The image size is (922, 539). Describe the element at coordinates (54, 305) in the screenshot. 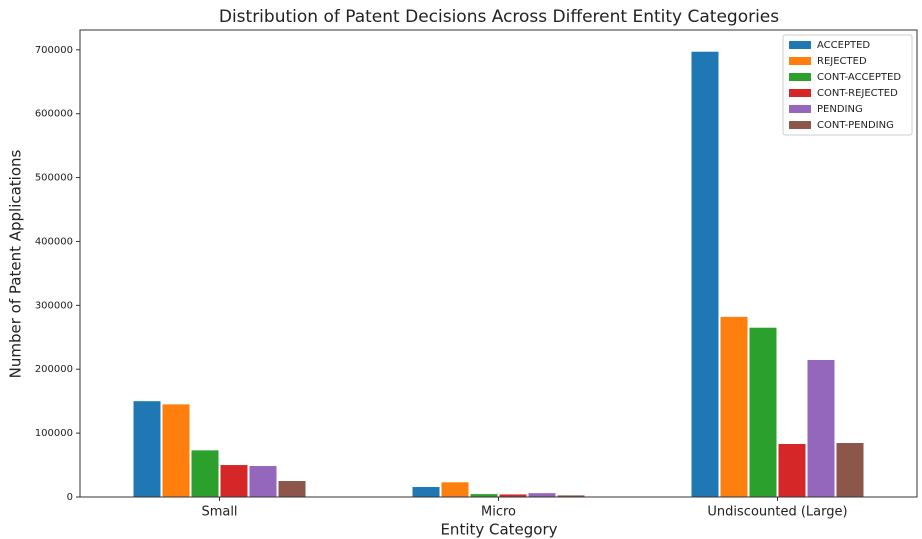

I see `y-tick-label: 300000` at that location.